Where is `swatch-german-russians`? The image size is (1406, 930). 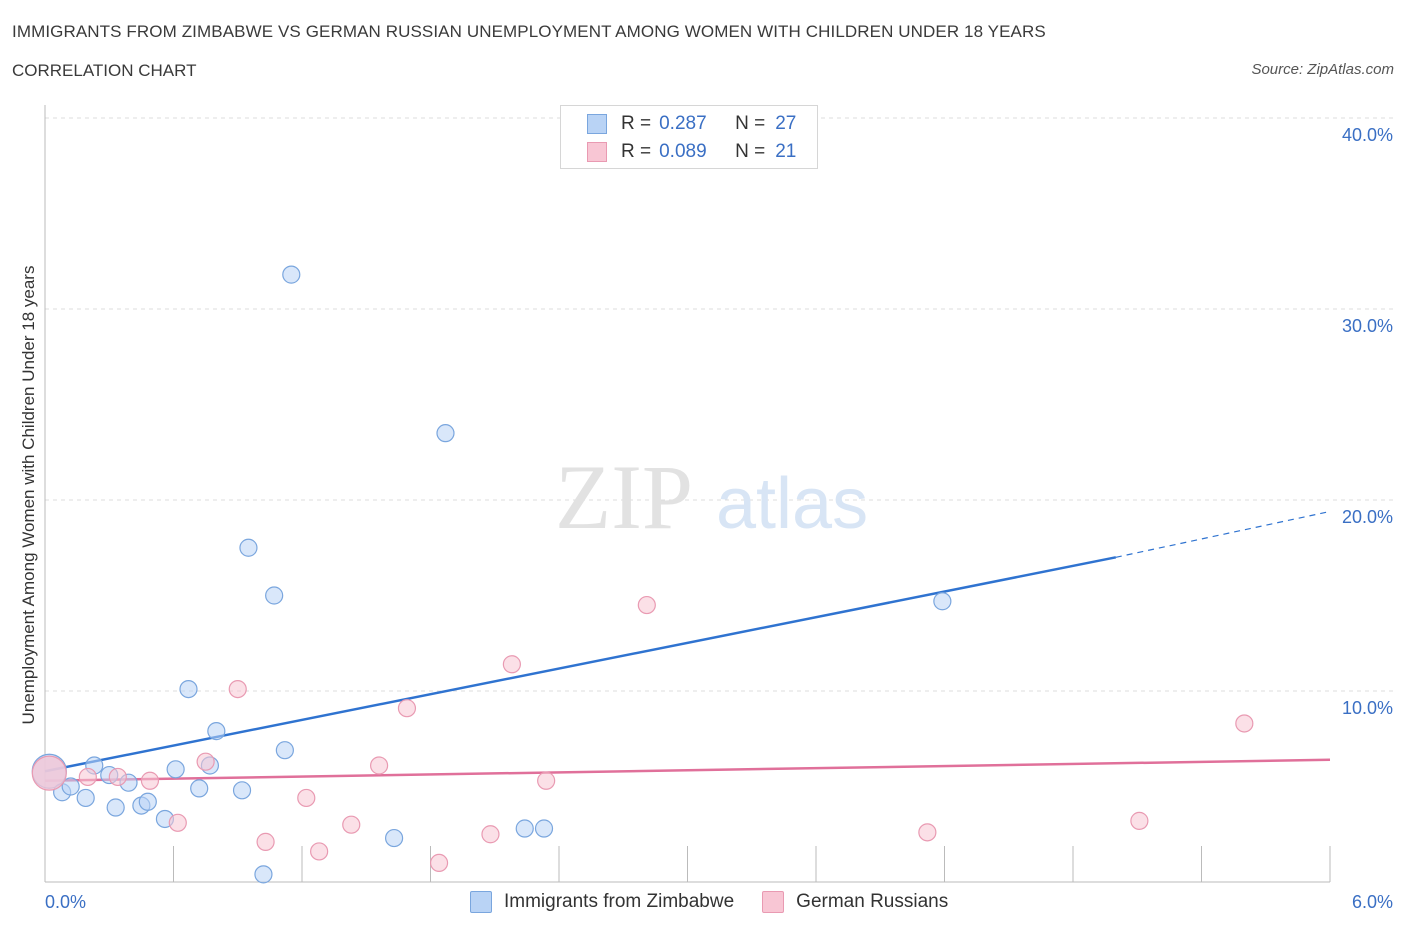 swatch-german-russians is located at coordinates (597, 152).